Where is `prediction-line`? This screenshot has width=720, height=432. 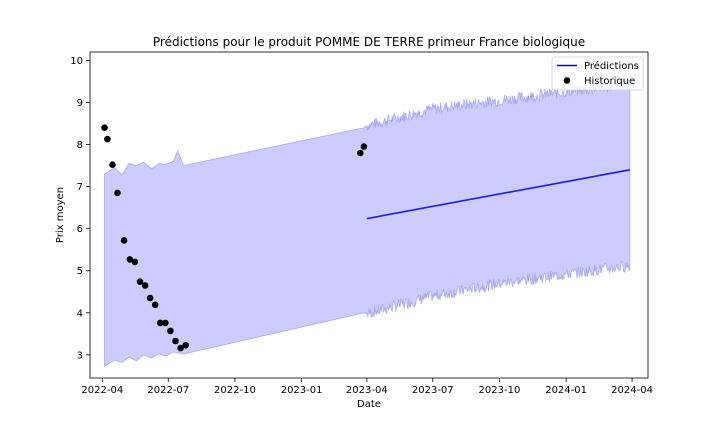
prediction-line is located at coordinates (498, 194).